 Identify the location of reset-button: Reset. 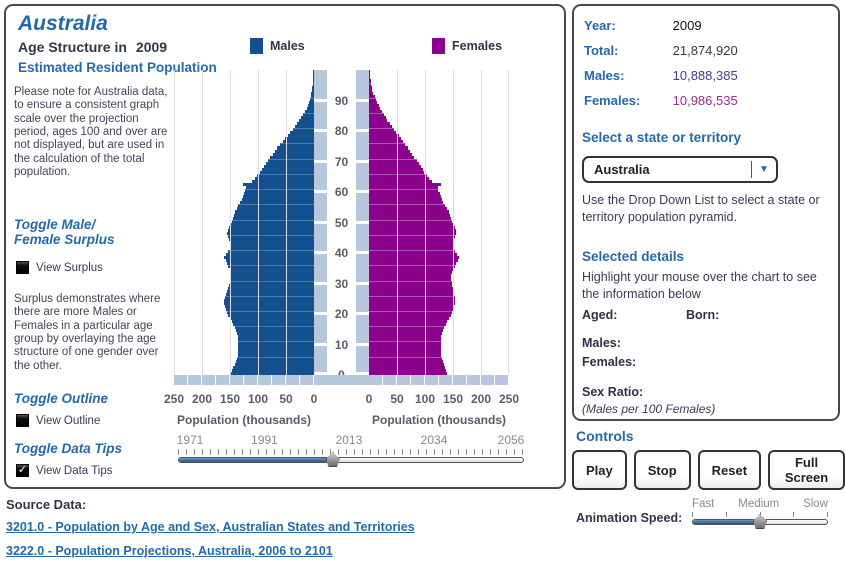
(729, 470).